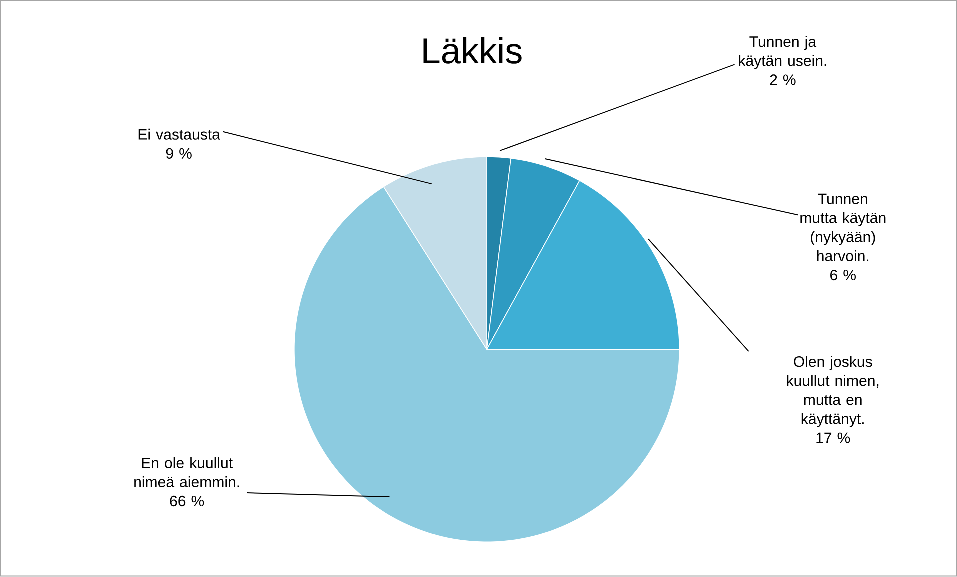 Image resolution: width=957 pixels, height=577 pixels. Describe the element at coordinates (187, 473) in the screenshot. I see `slice-label: En ole kuullut nimeä aiemmin.` at that location.